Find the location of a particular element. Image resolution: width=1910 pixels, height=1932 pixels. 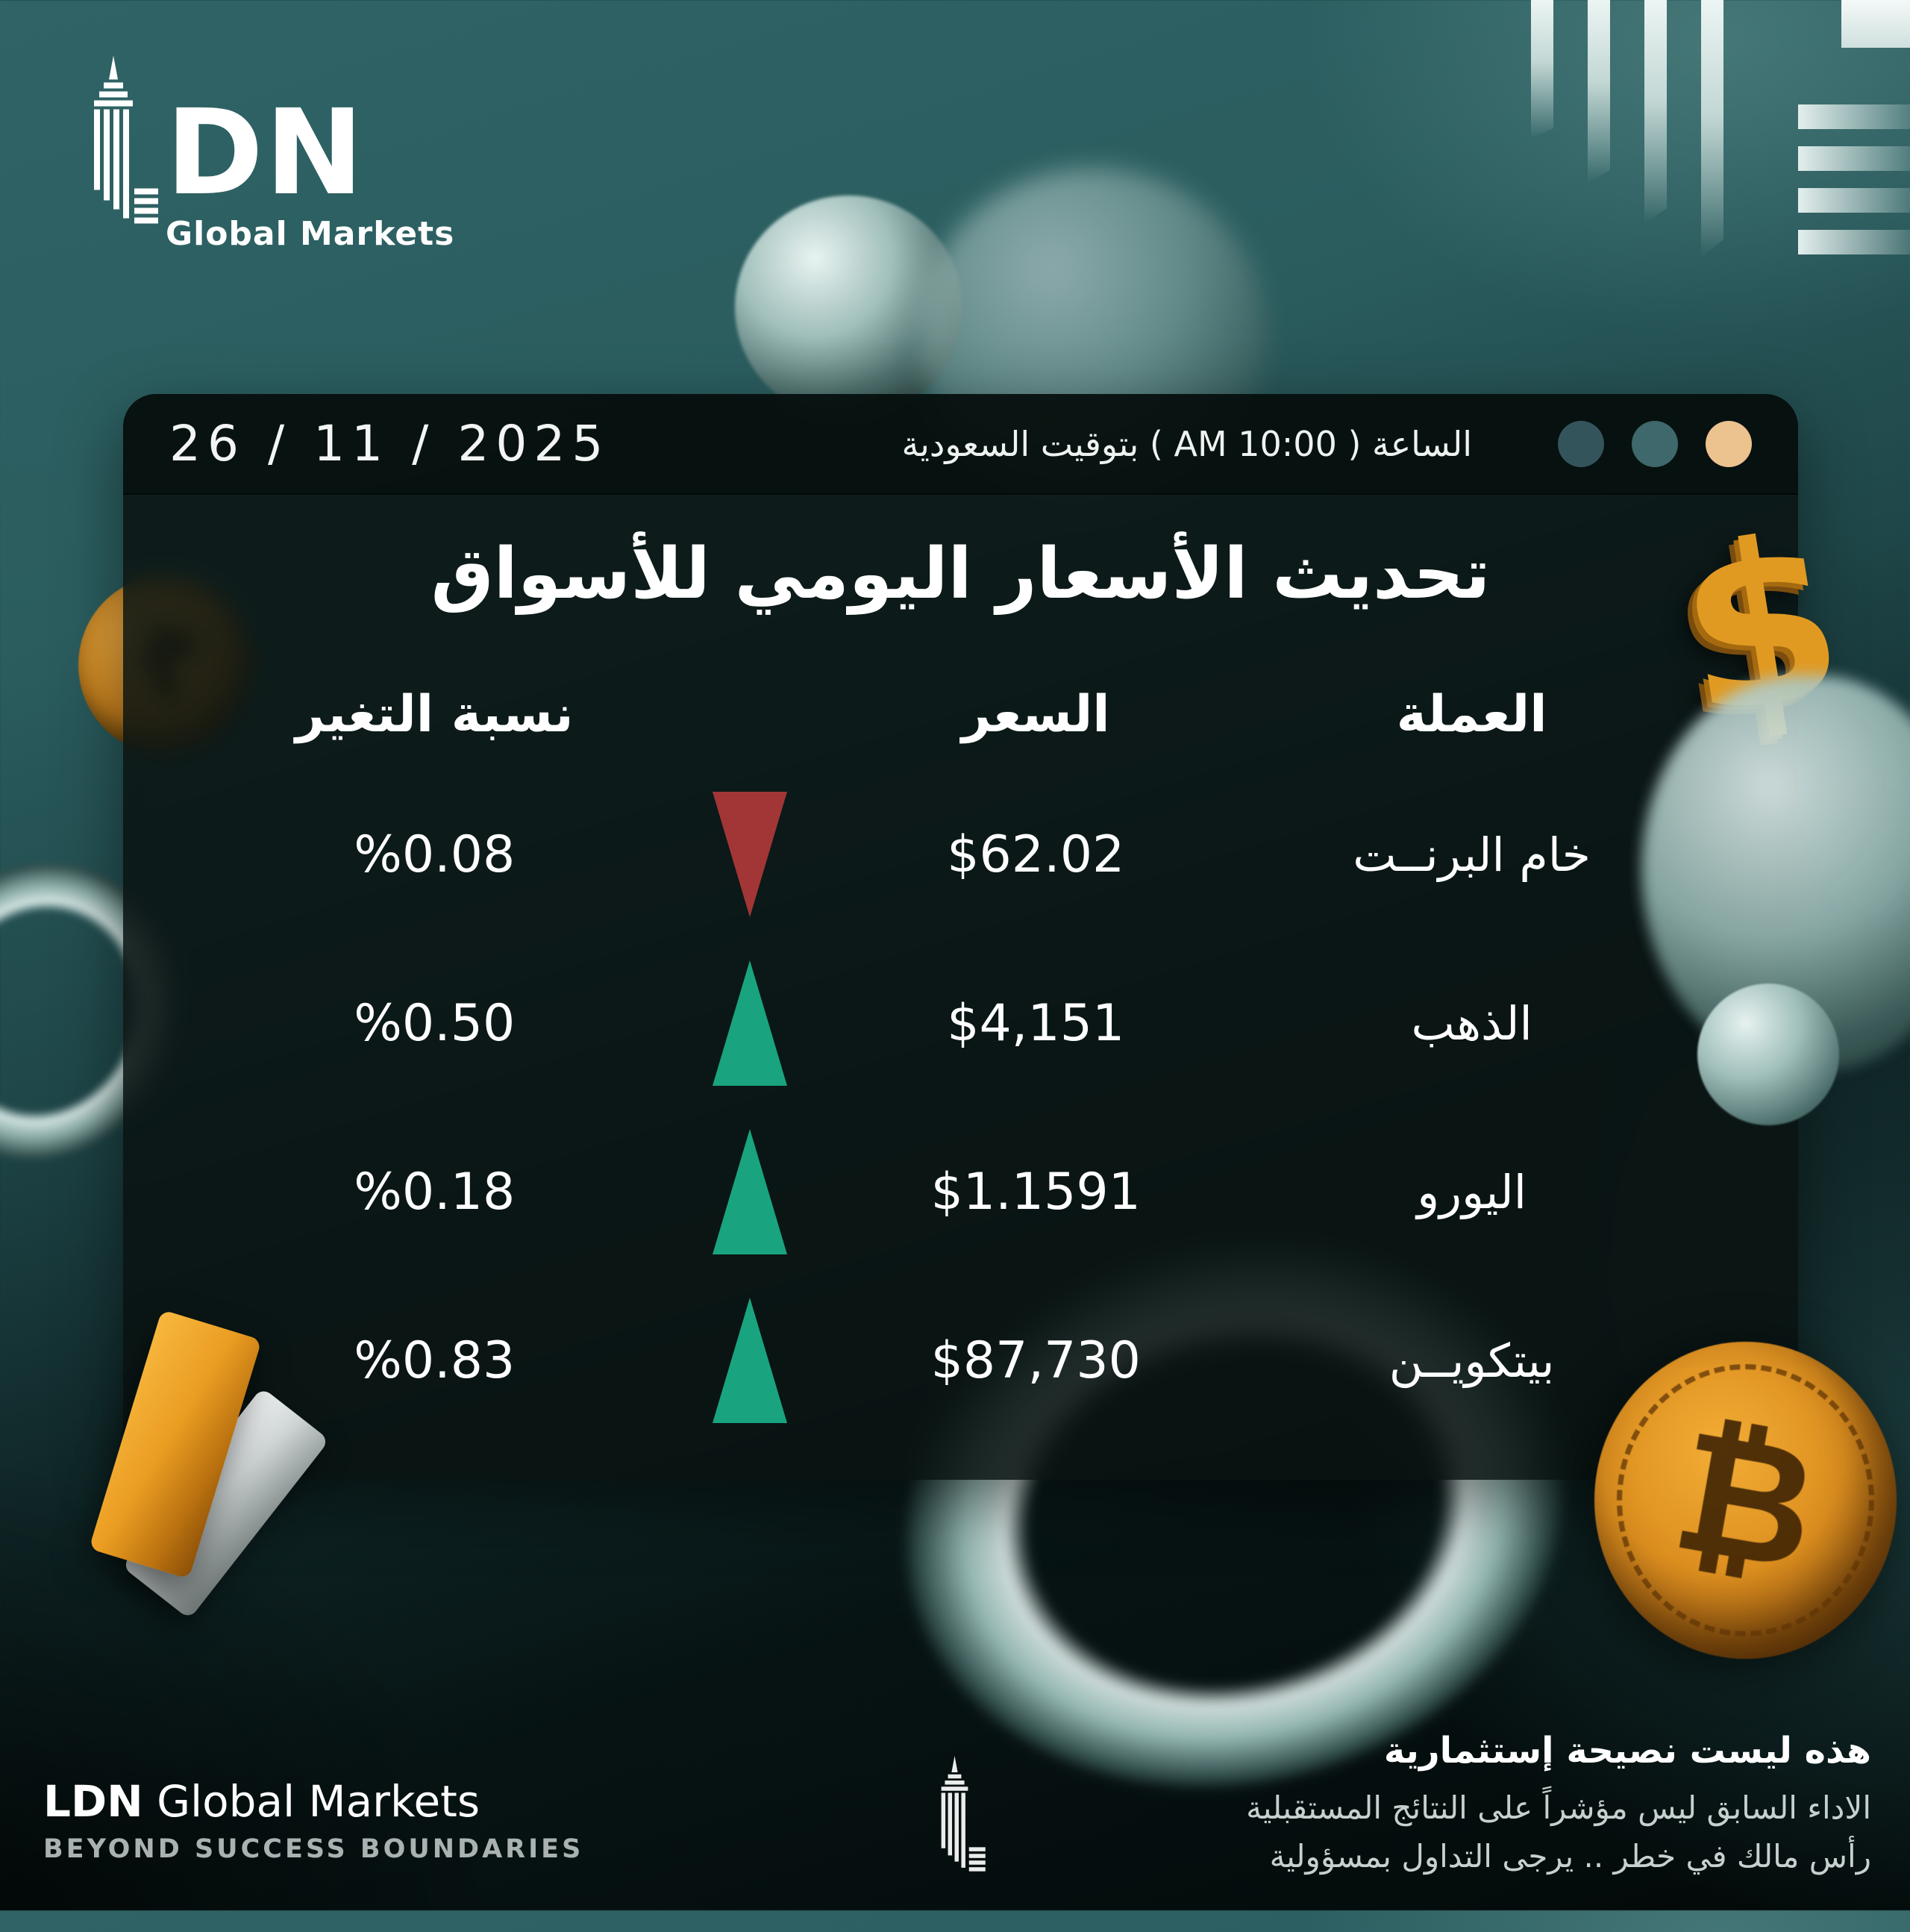

asset-name: بيتكويــن is located at coordinates (1471, 1360).